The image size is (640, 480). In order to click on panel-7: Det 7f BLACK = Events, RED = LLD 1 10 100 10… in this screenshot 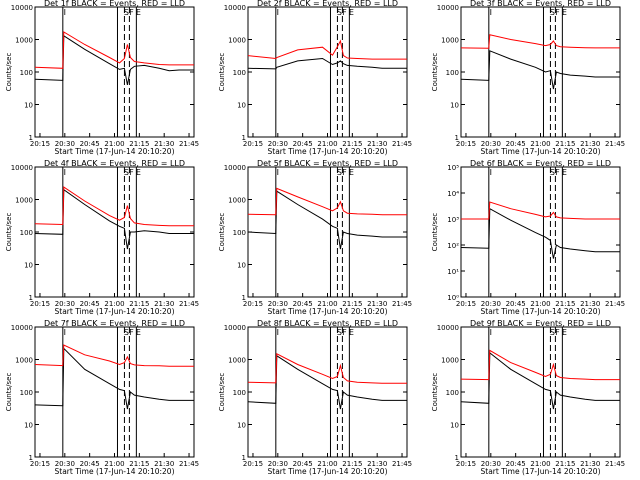, I will do `click(102, 397)`.